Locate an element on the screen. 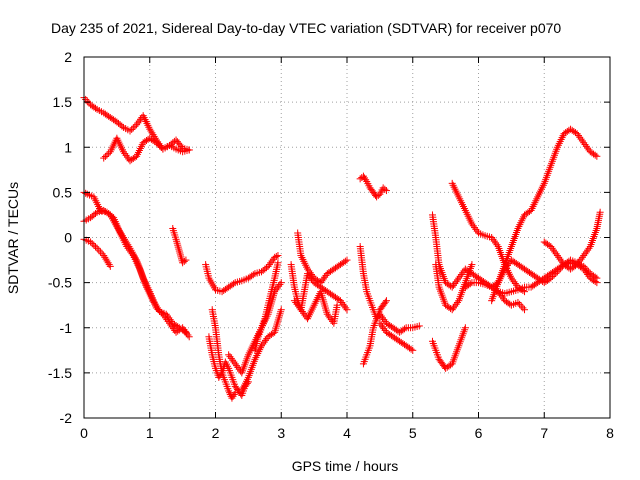  x-tick-label: 7 is located at coordinates (544, 433).